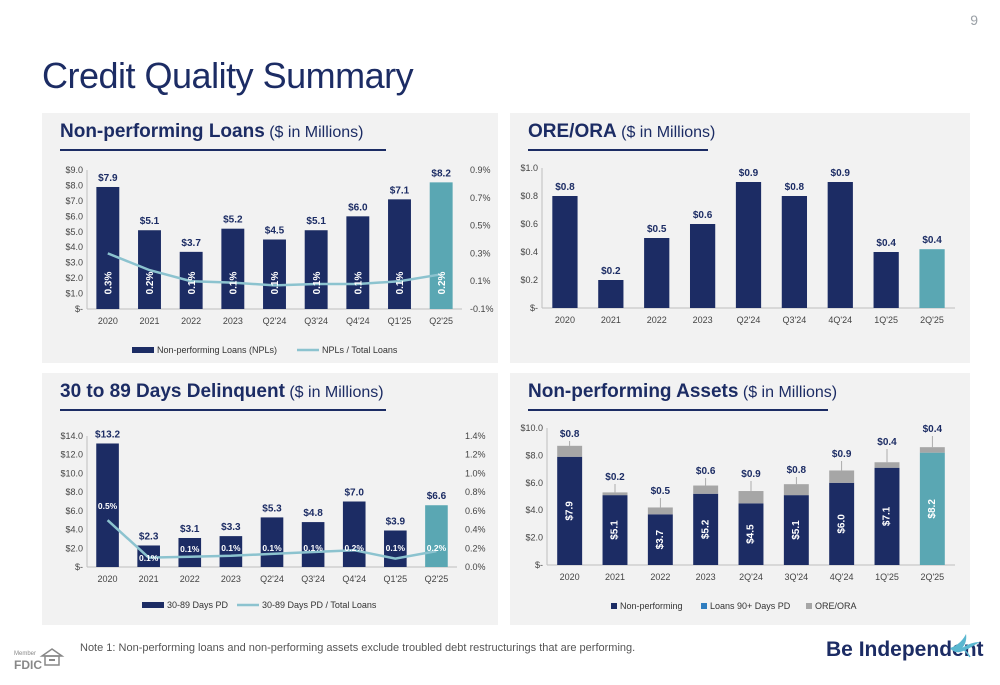 The width and height of the screenshot is (1000, 685). I want to click on ore-value-label: $0.6, so click(706, 471).